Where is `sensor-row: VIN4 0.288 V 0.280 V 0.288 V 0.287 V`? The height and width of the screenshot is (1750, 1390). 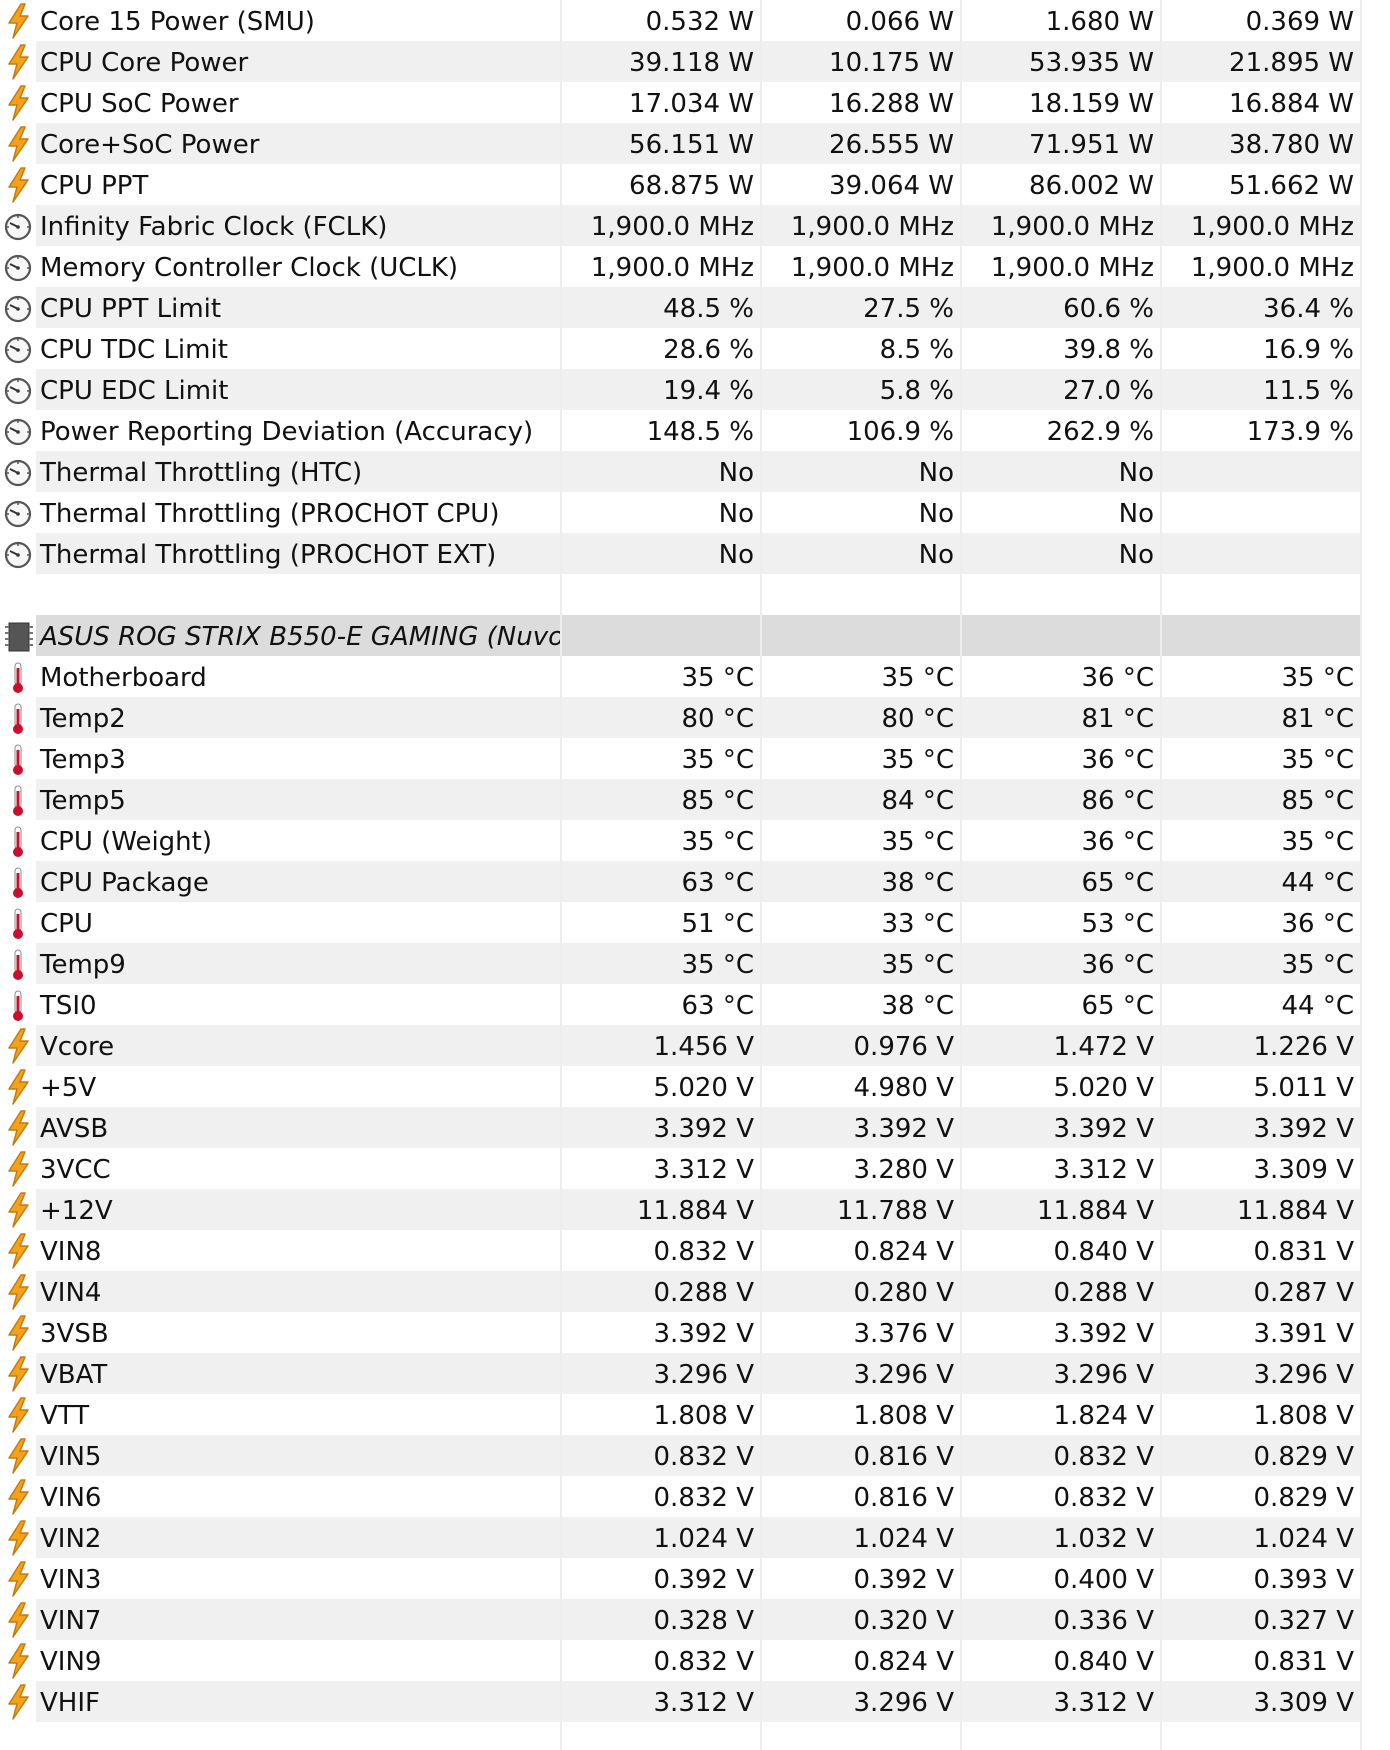 sensor-row: VIN4 0.288 V 0.280 V 0.288 V 0.287 V is located at coordinates (695, 1291).